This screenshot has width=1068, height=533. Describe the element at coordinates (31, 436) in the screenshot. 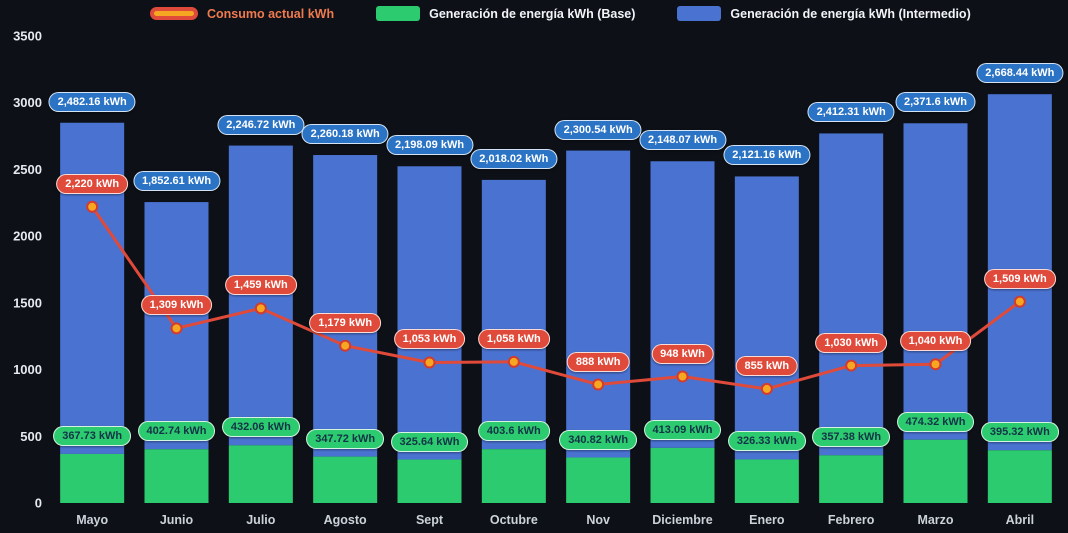

I see `y-axis-tick-label: 500` at that location.